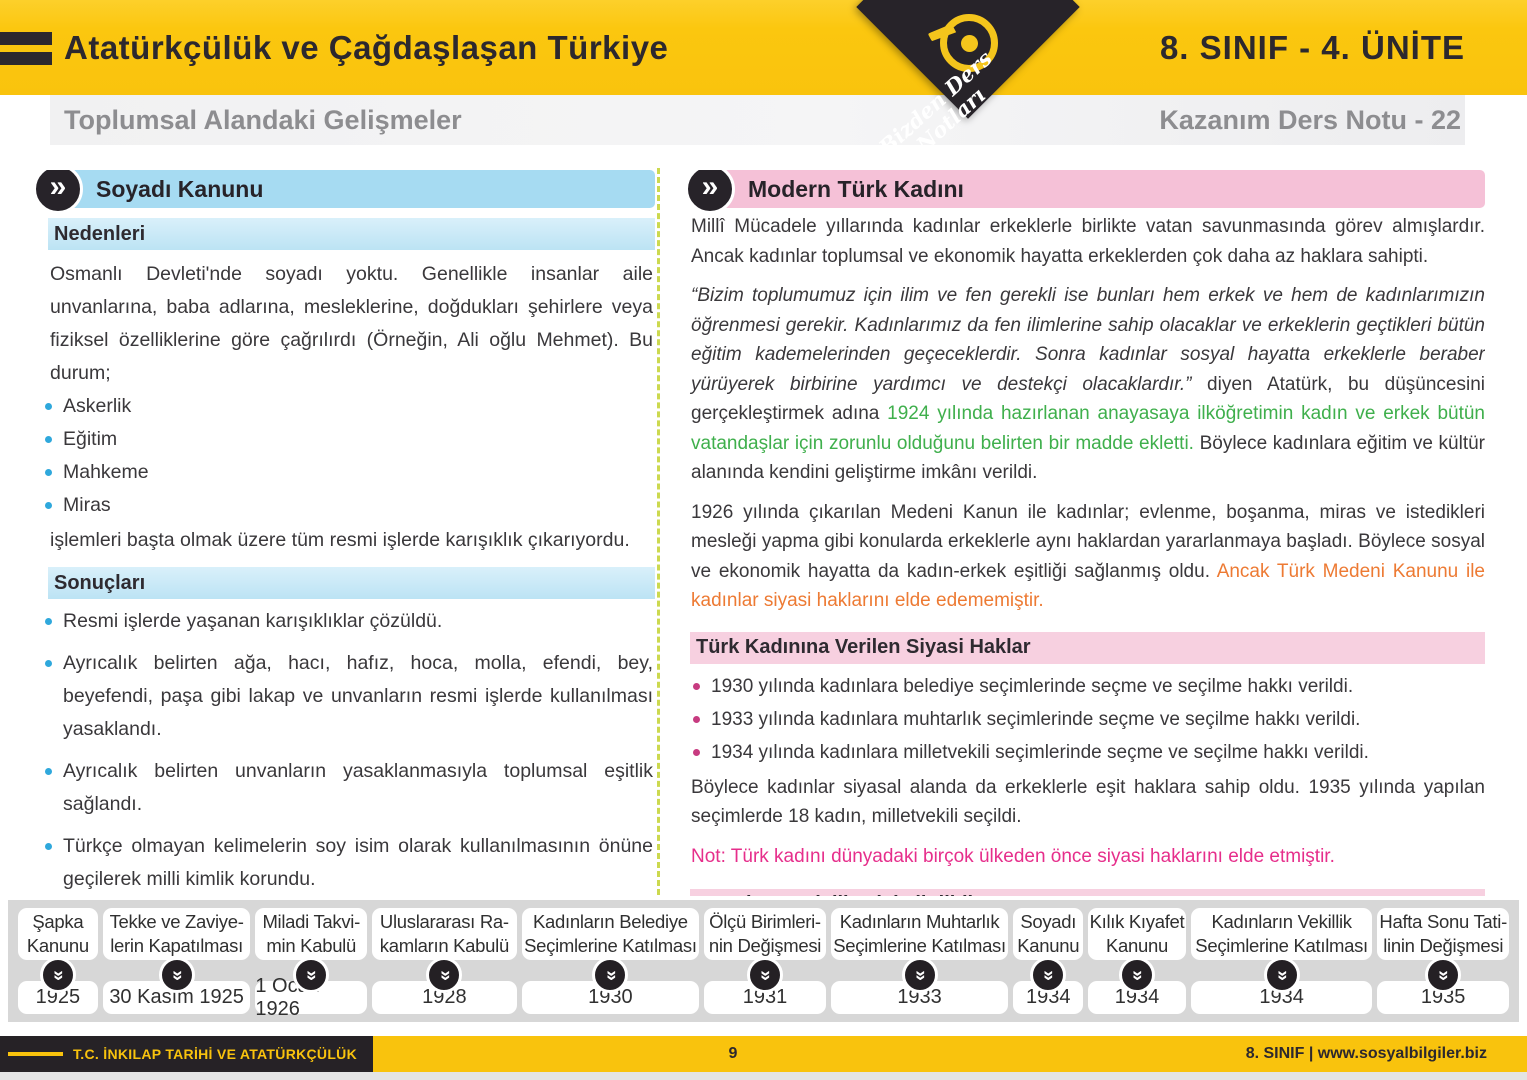  Describe the element at coordinates (344, 439) in the screenshot. I see `list-item: Eğitim` at that location.